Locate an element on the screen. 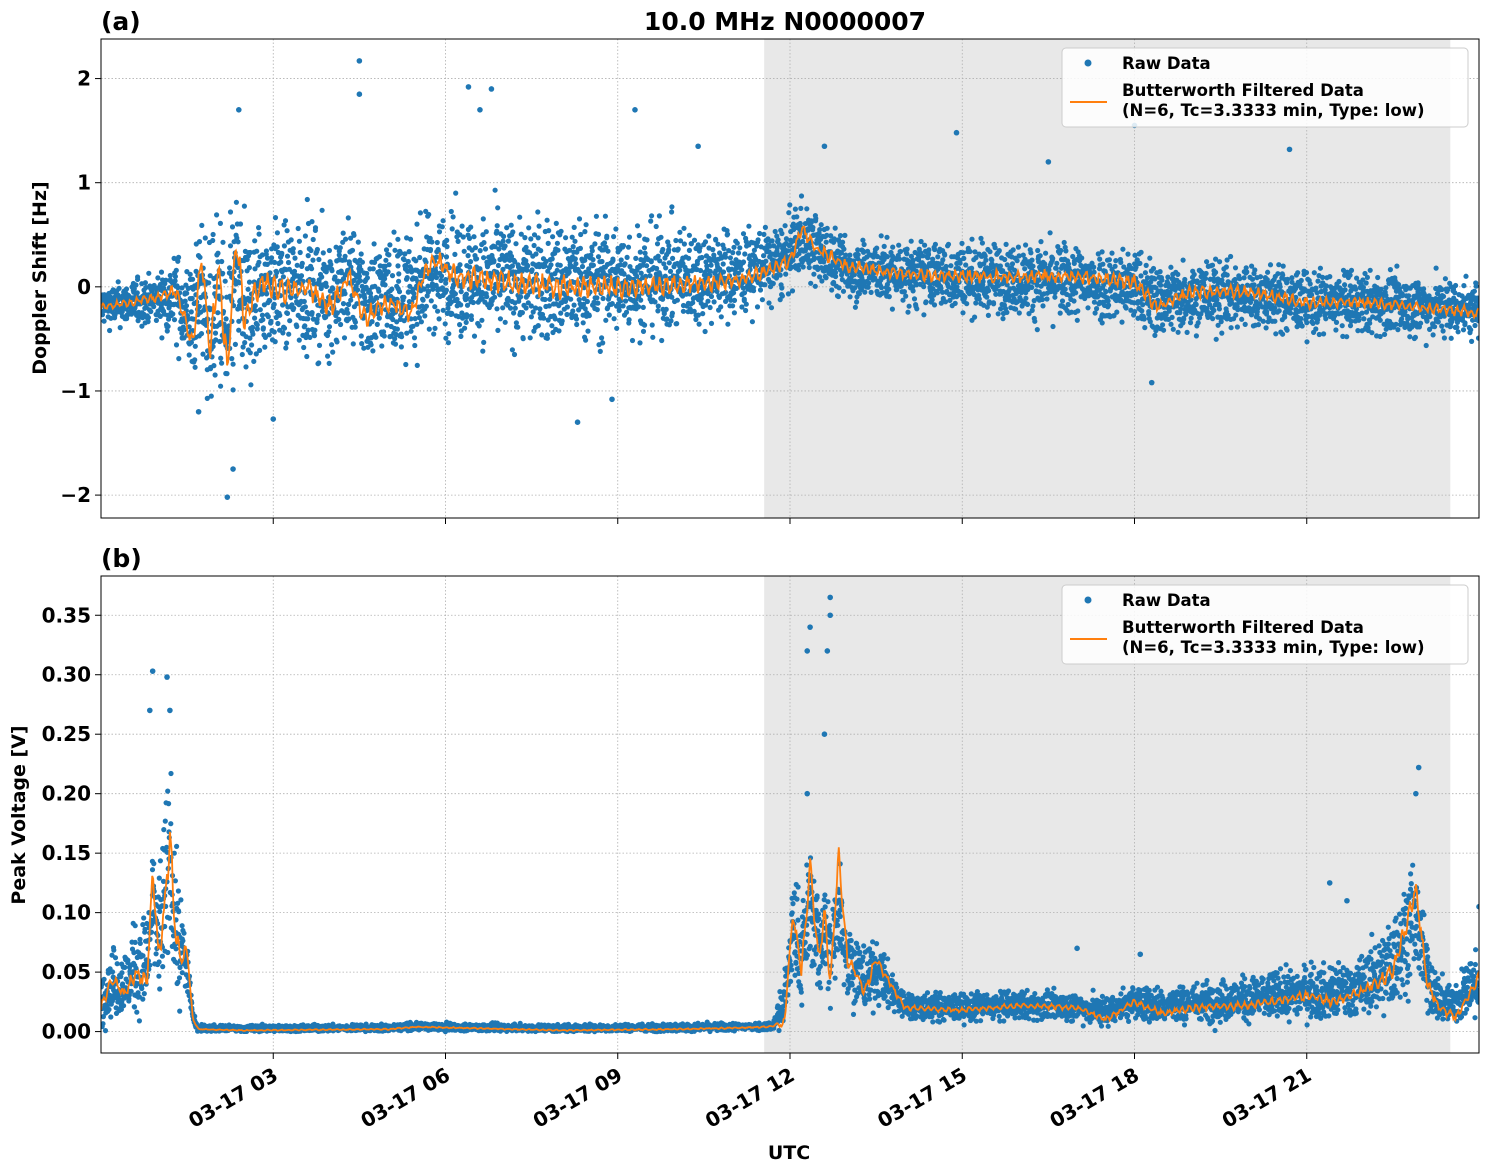 This screenshot has height=1172, width=1487. panel-label-a: (a) is located at coordinates (121, 21).